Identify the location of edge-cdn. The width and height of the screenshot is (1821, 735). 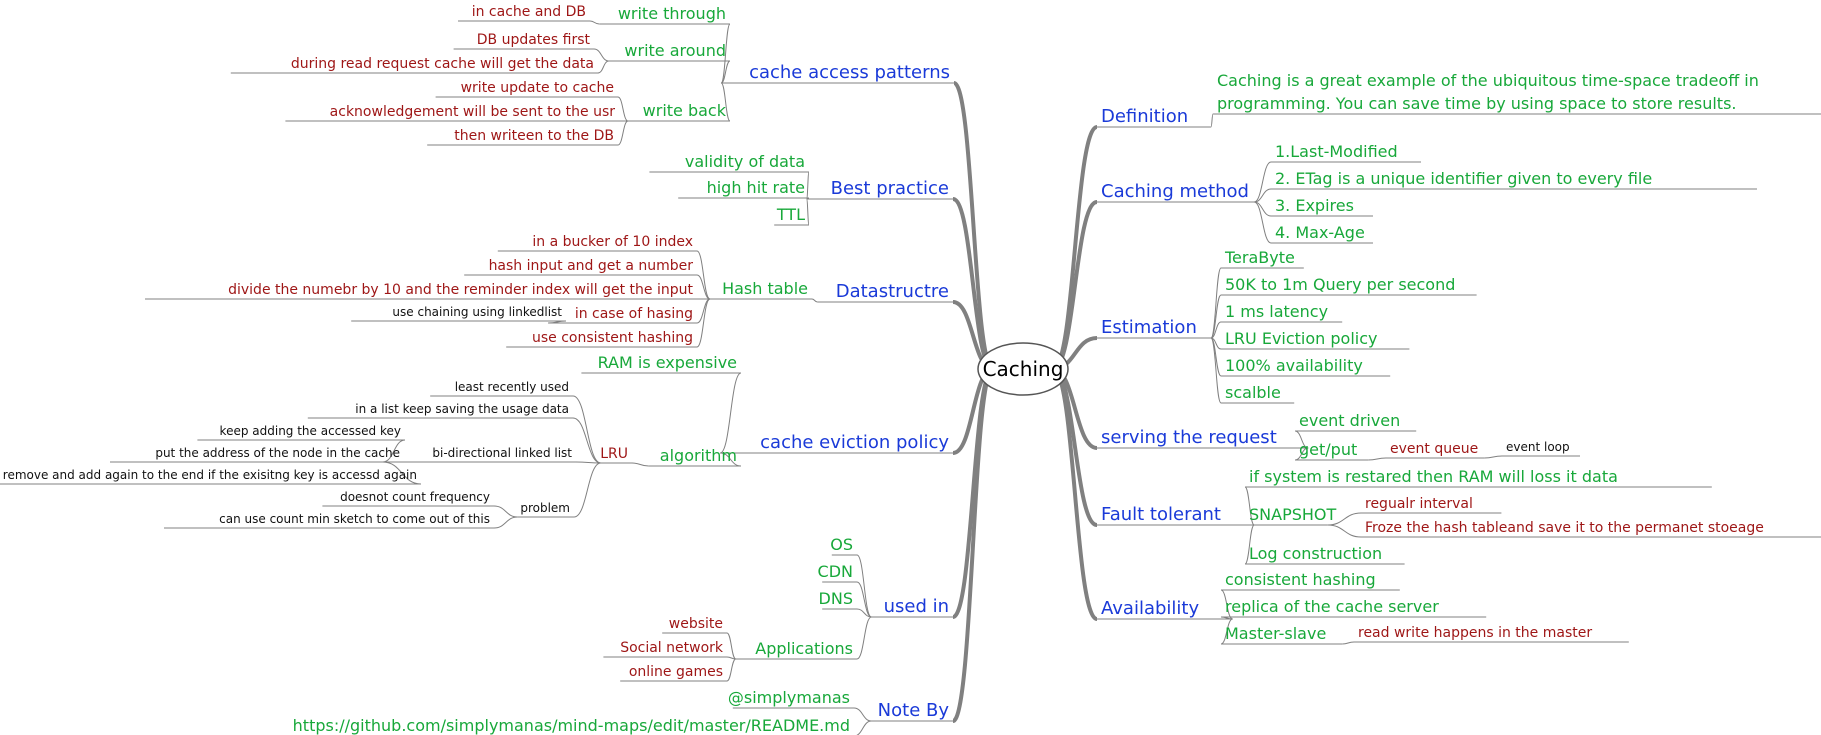
(864, 599).